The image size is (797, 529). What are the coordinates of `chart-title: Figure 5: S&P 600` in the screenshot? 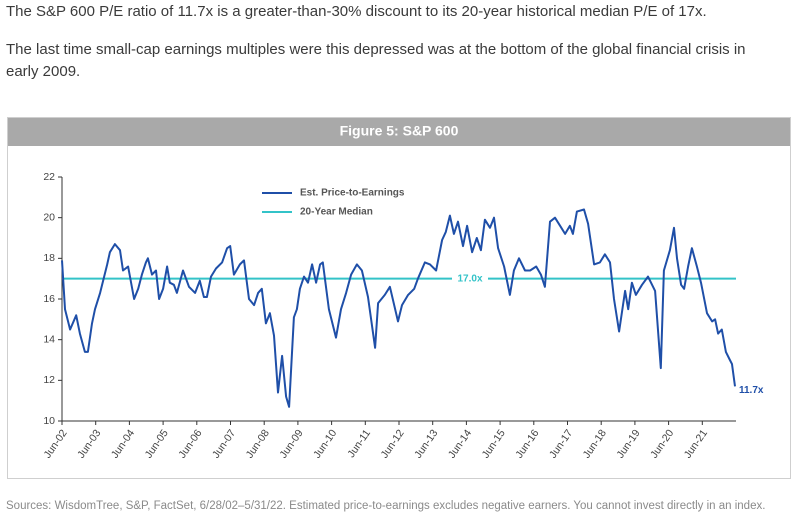 It's located at (399, 131).